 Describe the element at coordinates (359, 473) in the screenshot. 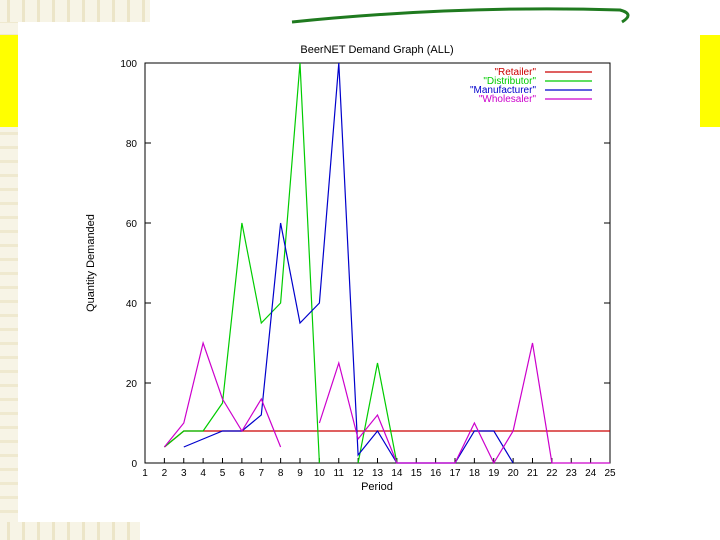

I see `x-tick-label-12: 12` at that location.